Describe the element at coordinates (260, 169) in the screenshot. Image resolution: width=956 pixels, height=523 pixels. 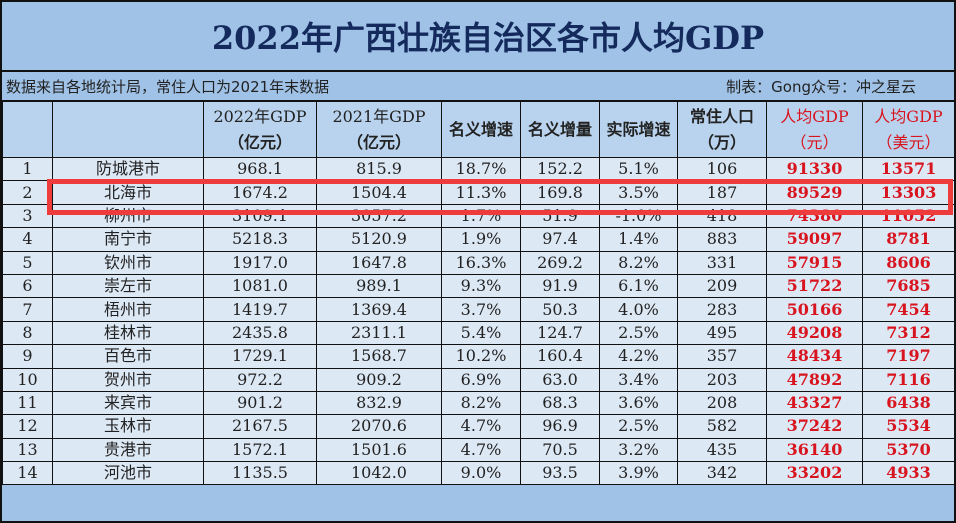
I see `cell-gdp2022: 968.1` at that location.